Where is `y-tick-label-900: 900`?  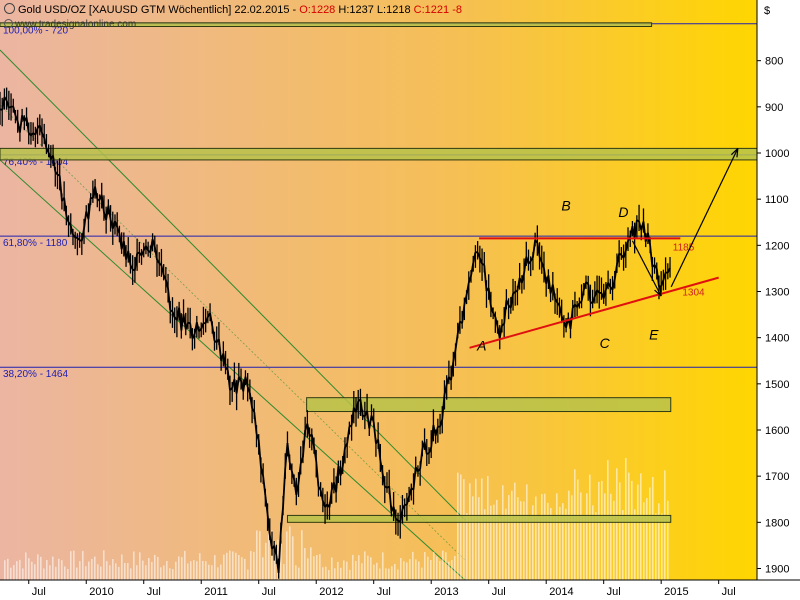 y-tick-label-900: 900 is located at coordinates (774, 108).